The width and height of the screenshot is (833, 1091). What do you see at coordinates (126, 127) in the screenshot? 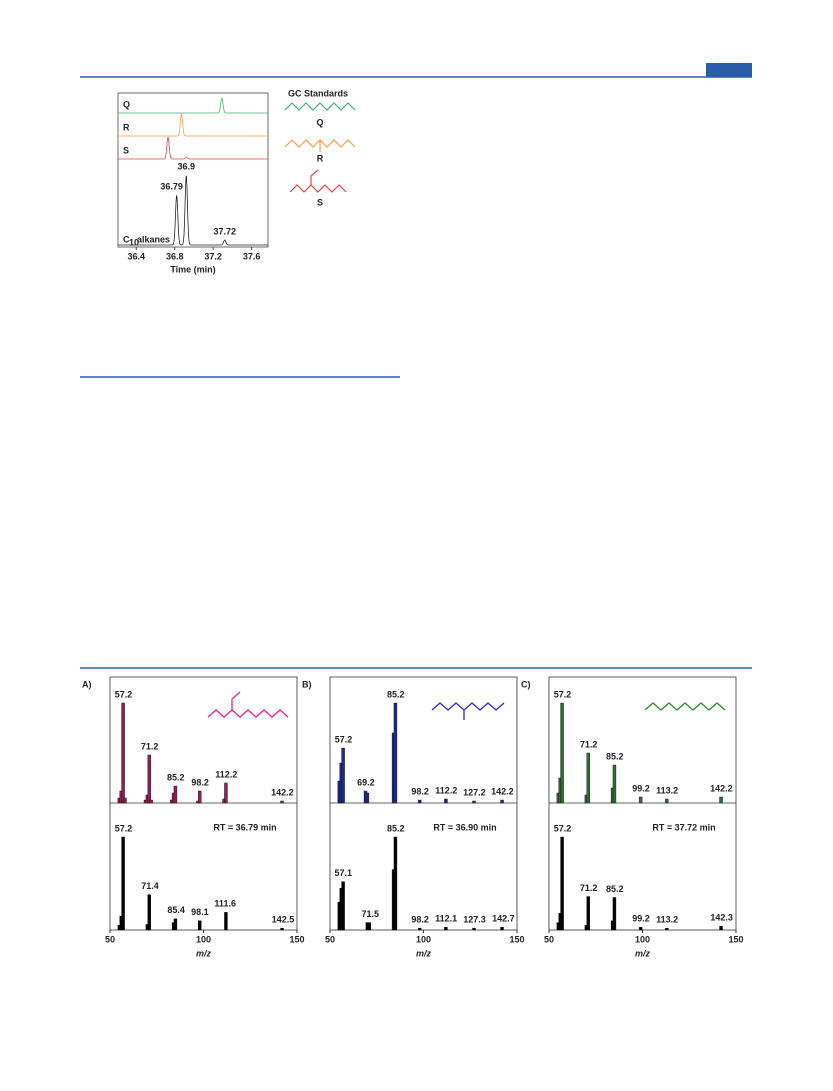
I see `trace-label: R` at bounding box center [126, 127].